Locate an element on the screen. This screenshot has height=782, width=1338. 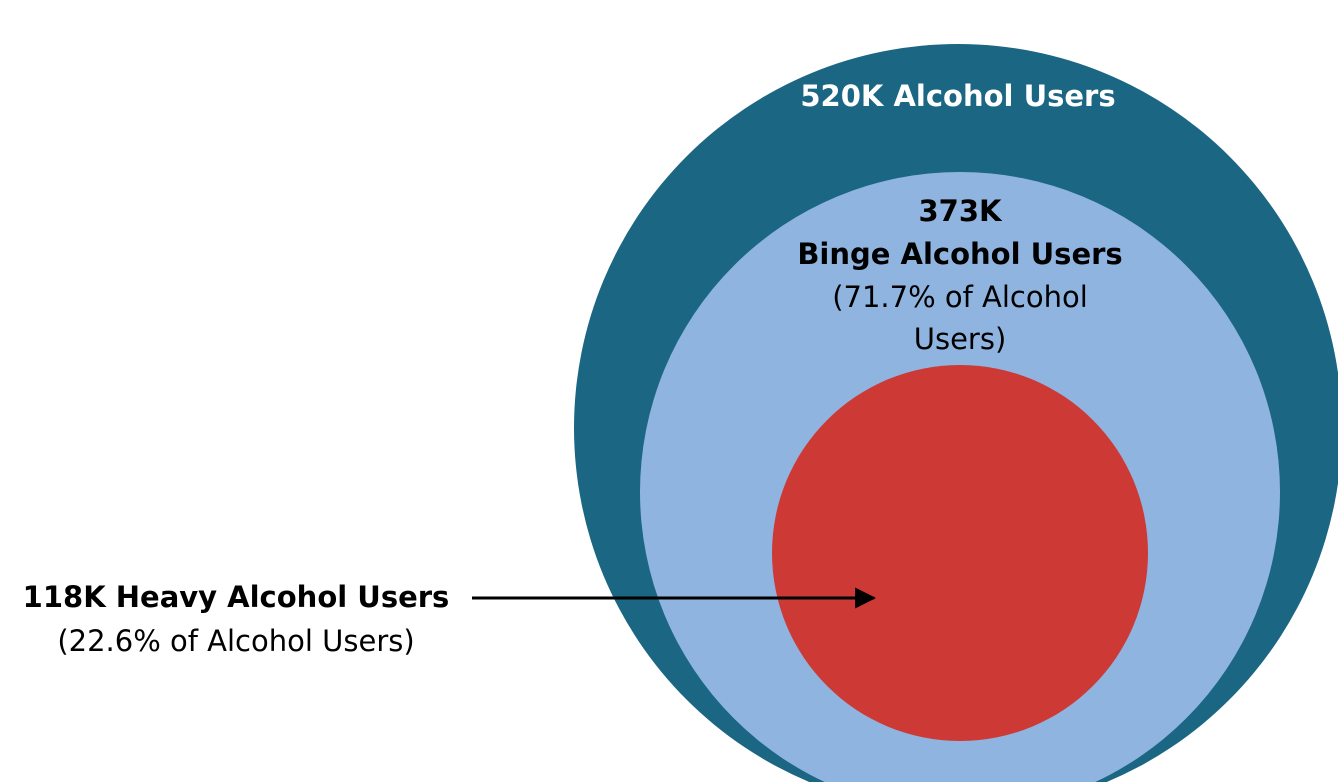
middle-label: 373K is located at coordinates (960, 211).